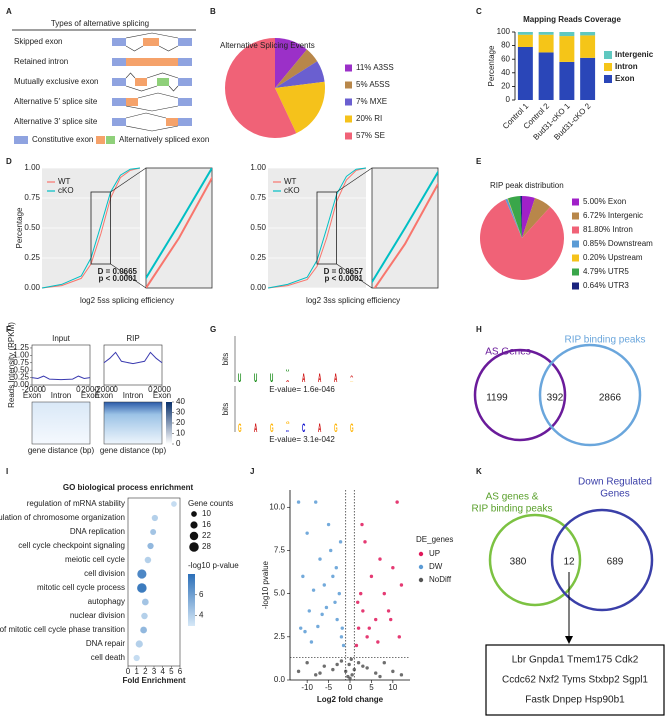 The width and height of the screenshot is (670, 722). I want to click on ecdf-zoom-line, so click(405, 227).